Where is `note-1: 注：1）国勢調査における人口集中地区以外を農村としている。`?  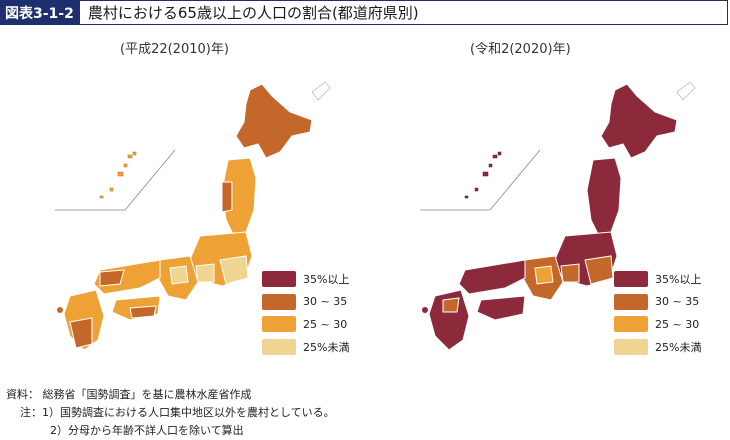 note-1: 注：1）国勢調査における人口集中地区以外を農村としている。 is located at coordinates (177, 412).